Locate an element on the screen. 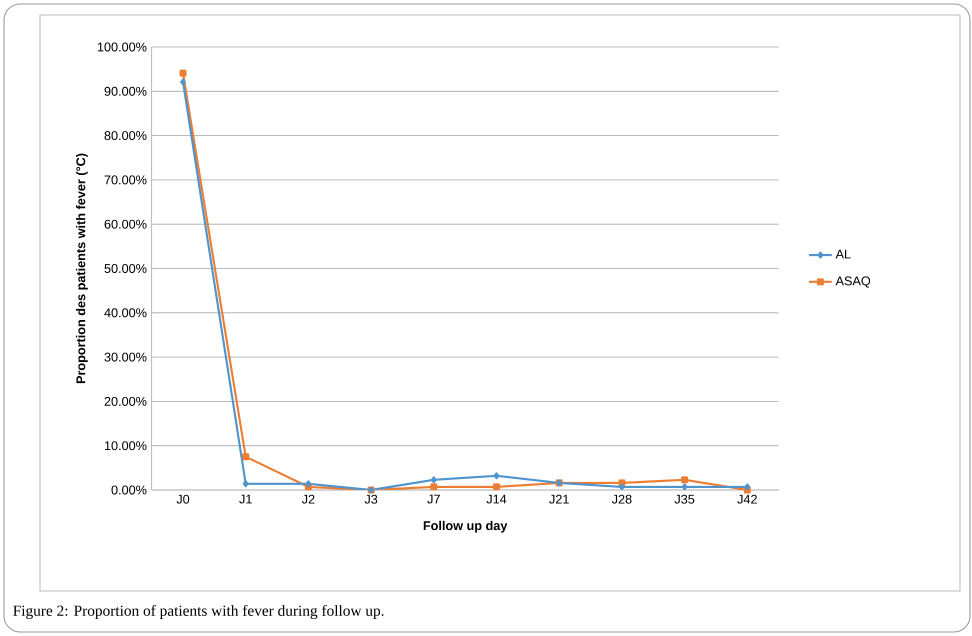  y-tick-label: 0.00% is located at coordinates (129, 490).